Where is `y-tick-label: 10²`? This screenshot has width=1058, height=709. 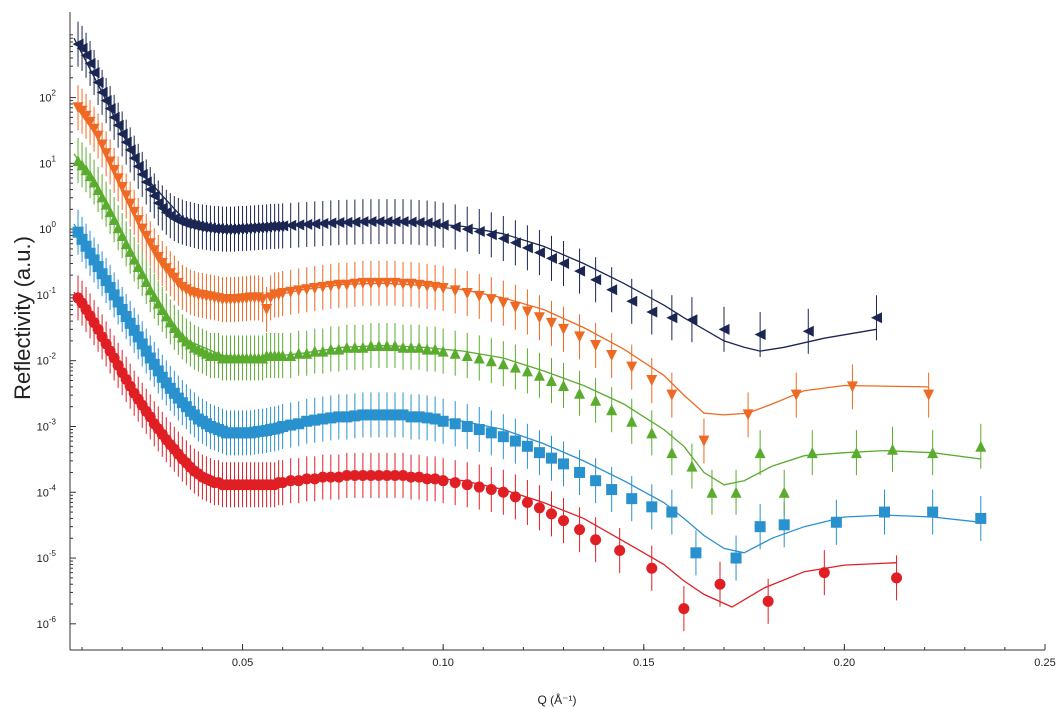
y-tick-label: 10² is located at coordinates (47, 97).